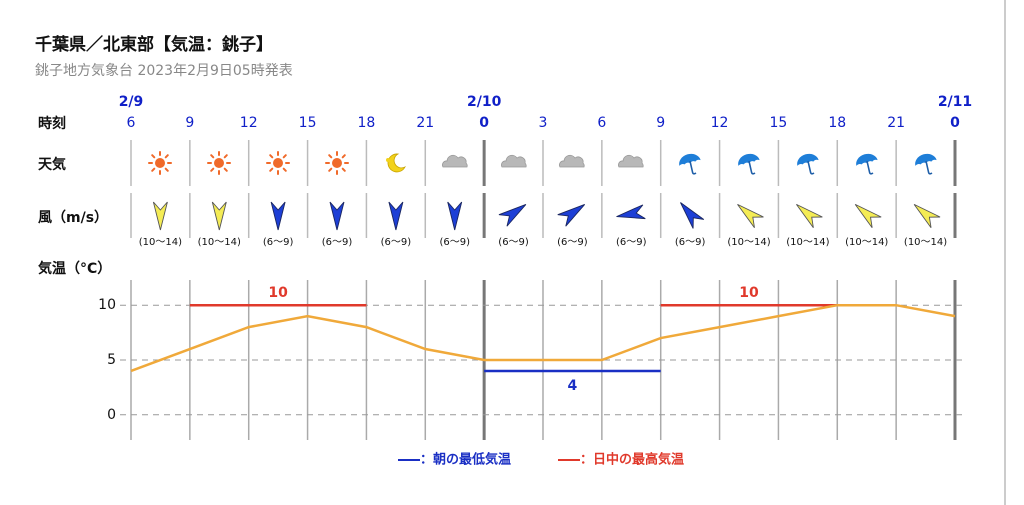  What do you see at coordinates (164, 71) in the screenshot?
I see `subtitle: 銚子地方気象台 2023年2月9日05時発表` at bounding box center [164, 71].